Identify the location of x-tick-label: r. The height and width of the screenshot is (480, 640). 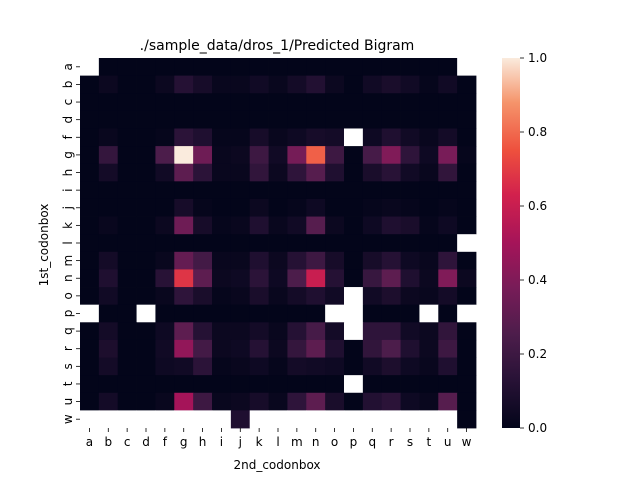
(391, 442).